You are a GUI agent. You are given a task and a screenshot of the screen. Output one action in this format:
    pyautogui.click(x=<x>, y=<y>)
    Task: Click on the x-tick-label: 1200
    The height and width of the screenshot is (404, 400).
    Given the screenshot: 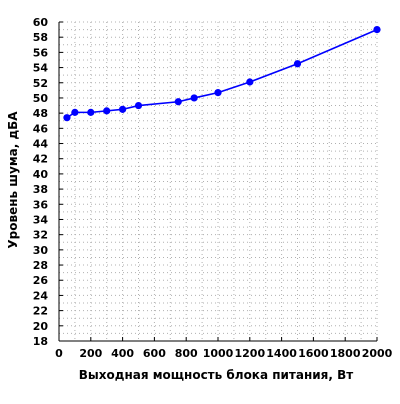 What is the action you would take?
    pyautogui.click(x=249, y=353)
    